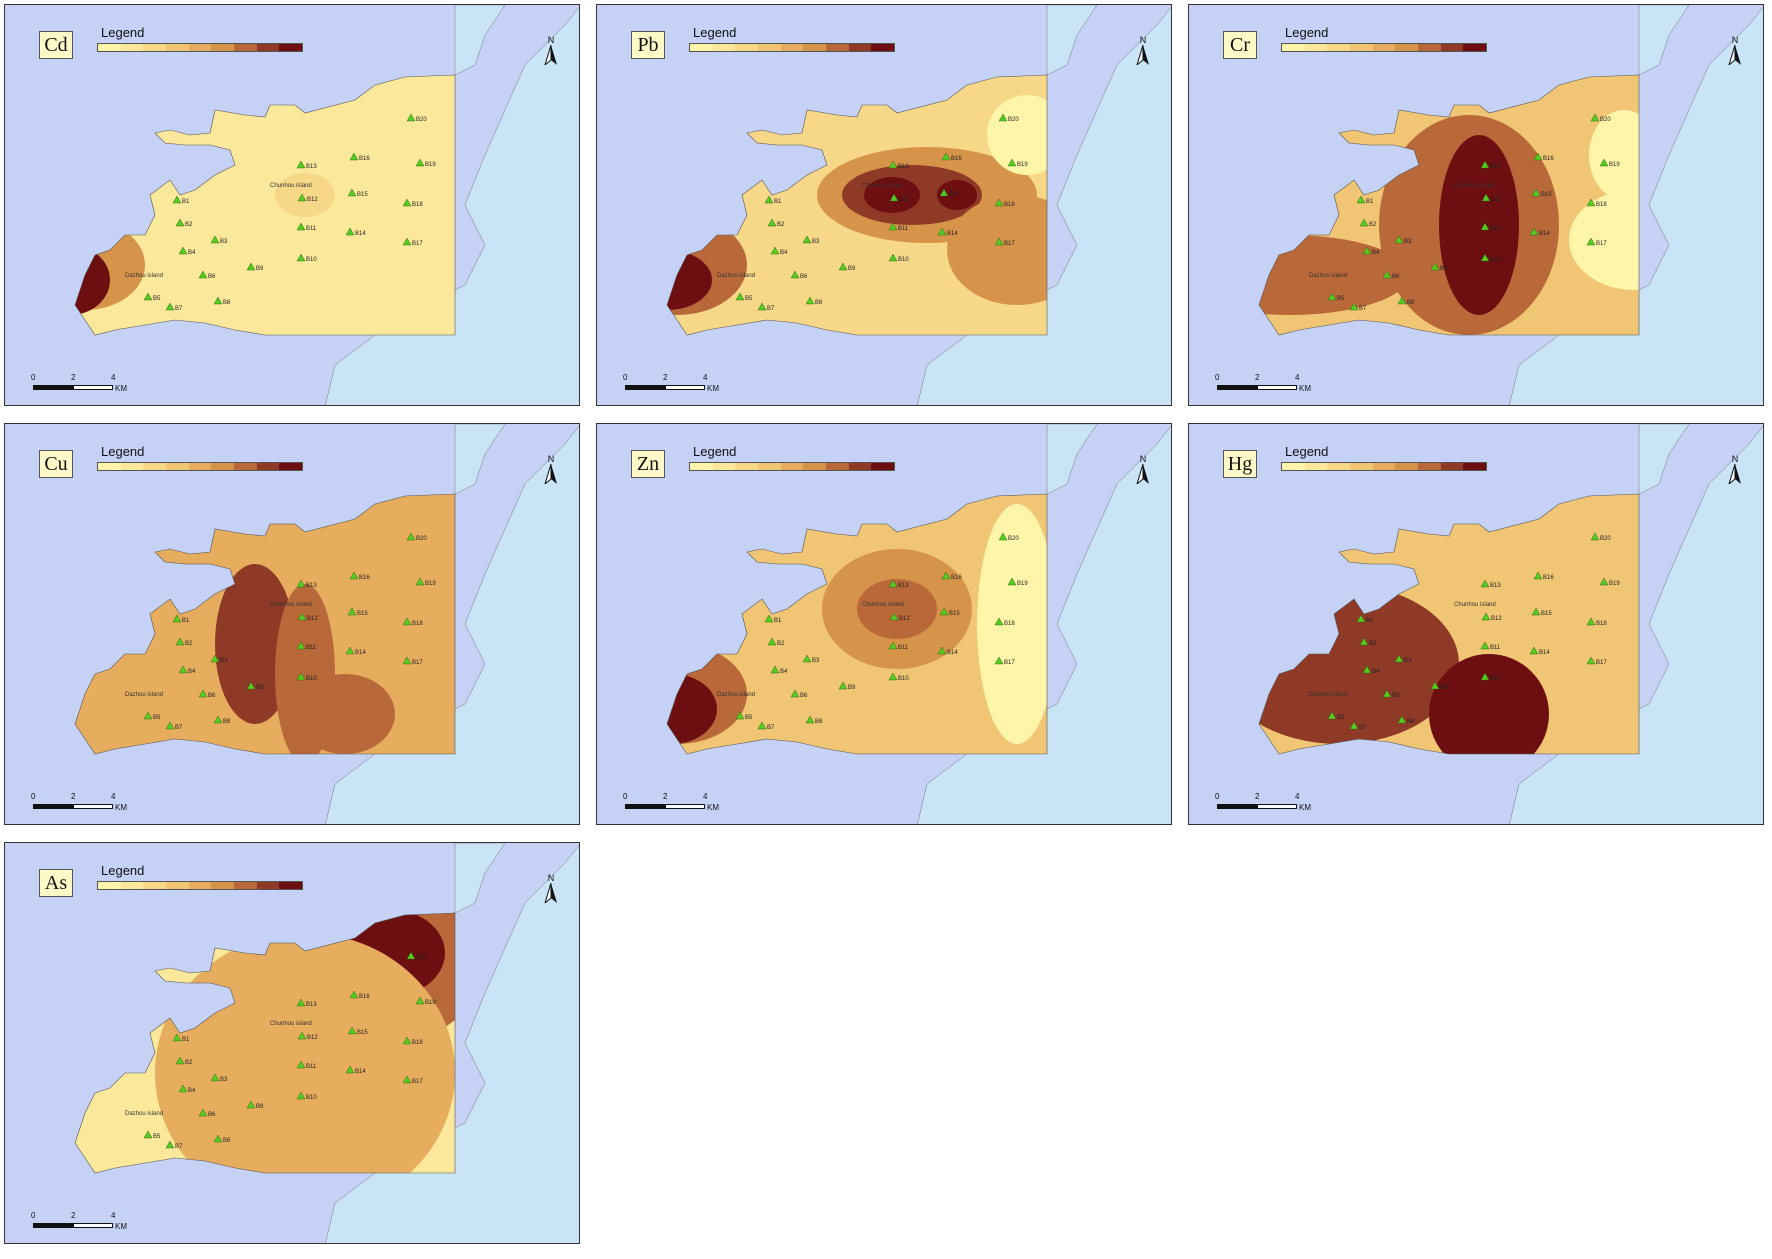 The image size is (1772, 1259). I want to click on sampling-site-label: B11, so click(311, 229).